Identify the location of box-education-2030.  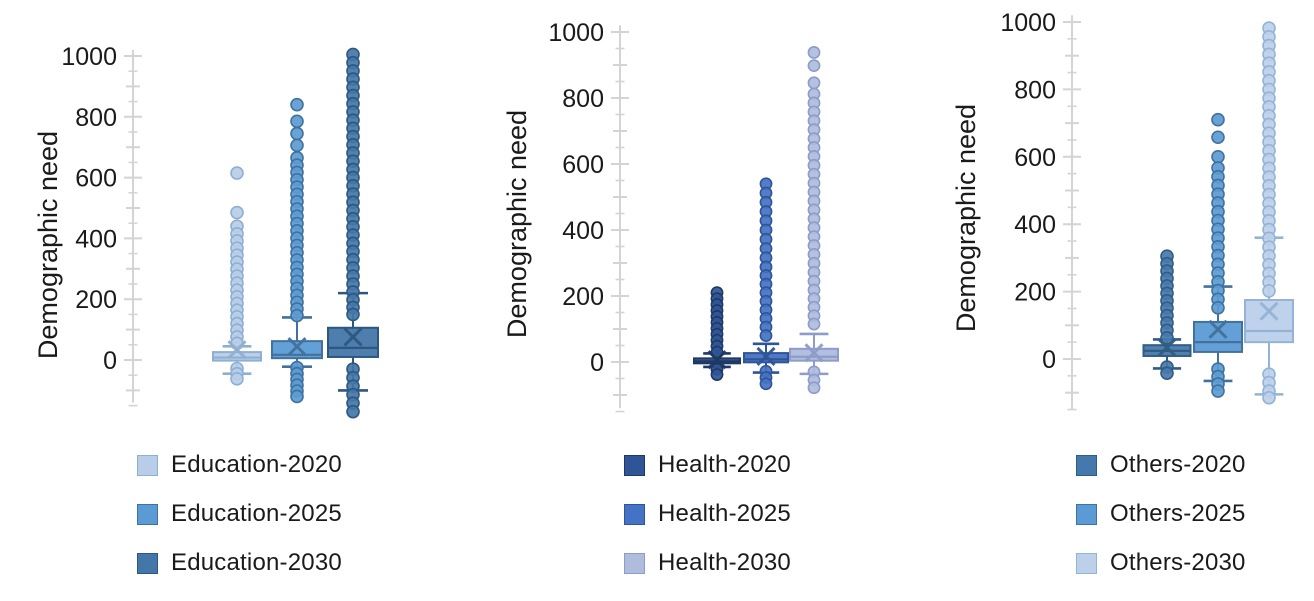
(353, 342).